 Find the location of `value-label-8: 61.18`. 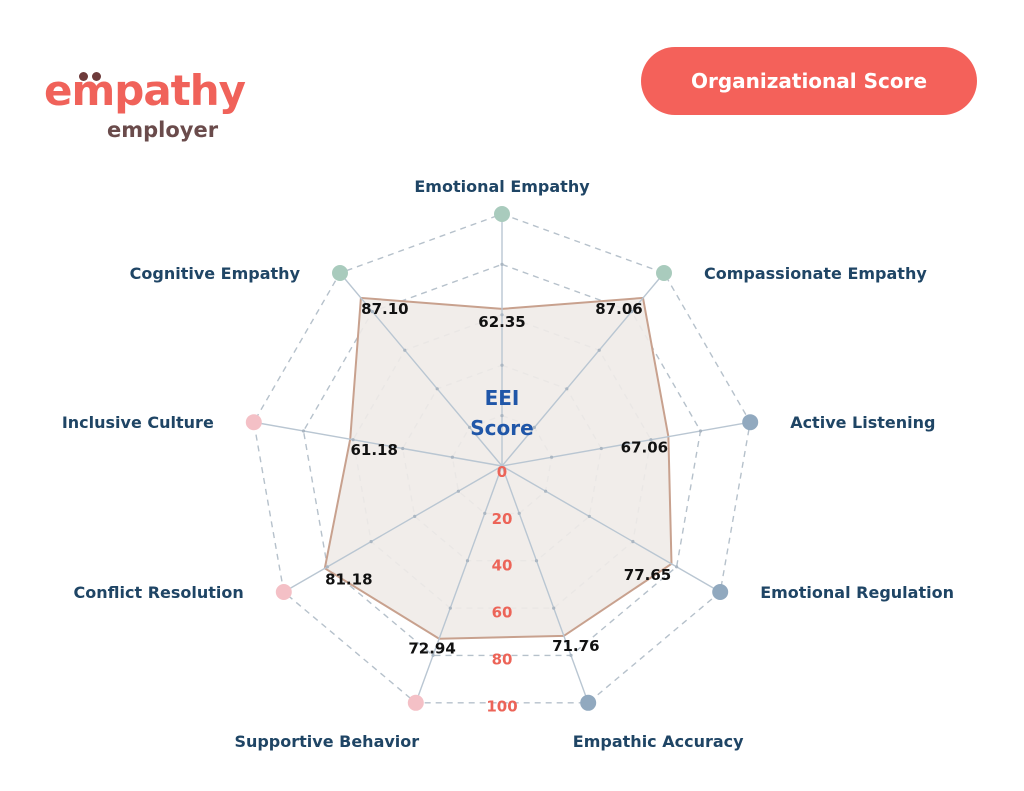

value-label-8: 61.18 is located at coordinates (373, 450).